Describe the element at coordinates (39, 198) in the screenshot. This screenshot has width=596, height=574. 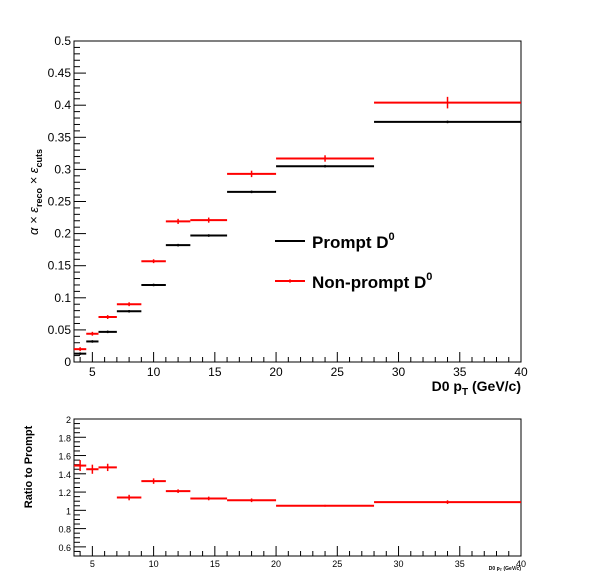
I see `top-y-axis-title-sub1: reco` at that location.